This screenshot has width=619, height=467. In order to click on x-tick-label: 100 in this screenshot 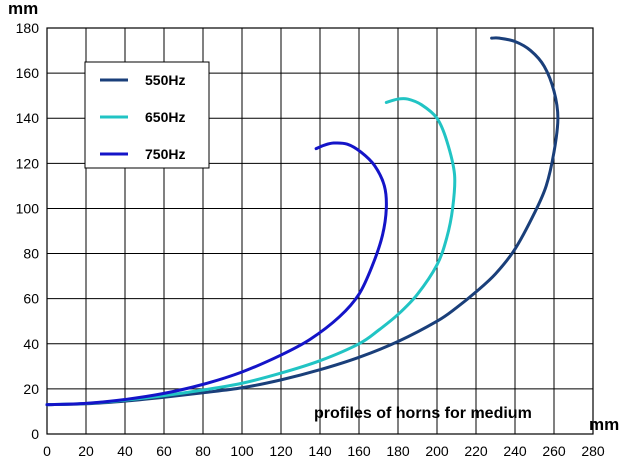, I will do `click(242, 451)`.